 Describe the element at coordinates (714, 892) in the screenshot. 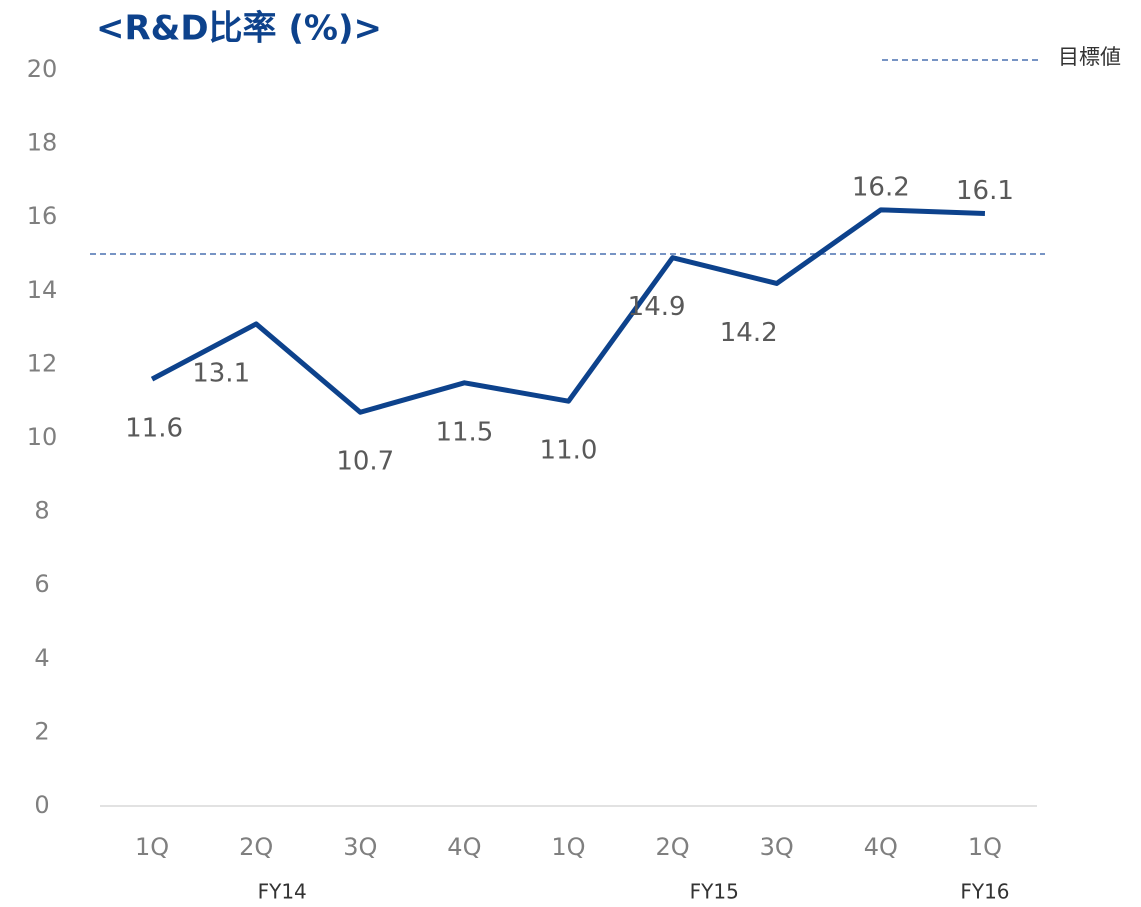

I see `group-label: FY15` at that location.